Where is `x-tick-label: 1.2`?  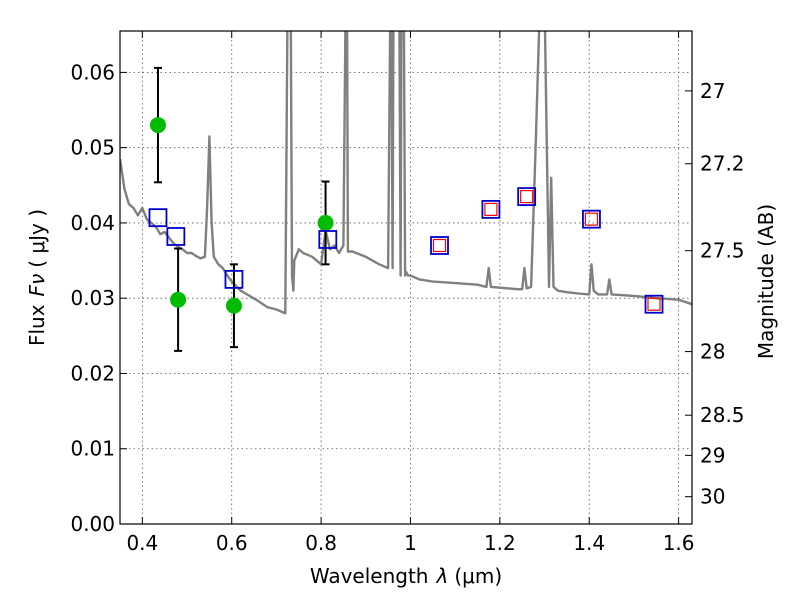 x-tick-label: 1.2 is located at coordinates (500, 543).